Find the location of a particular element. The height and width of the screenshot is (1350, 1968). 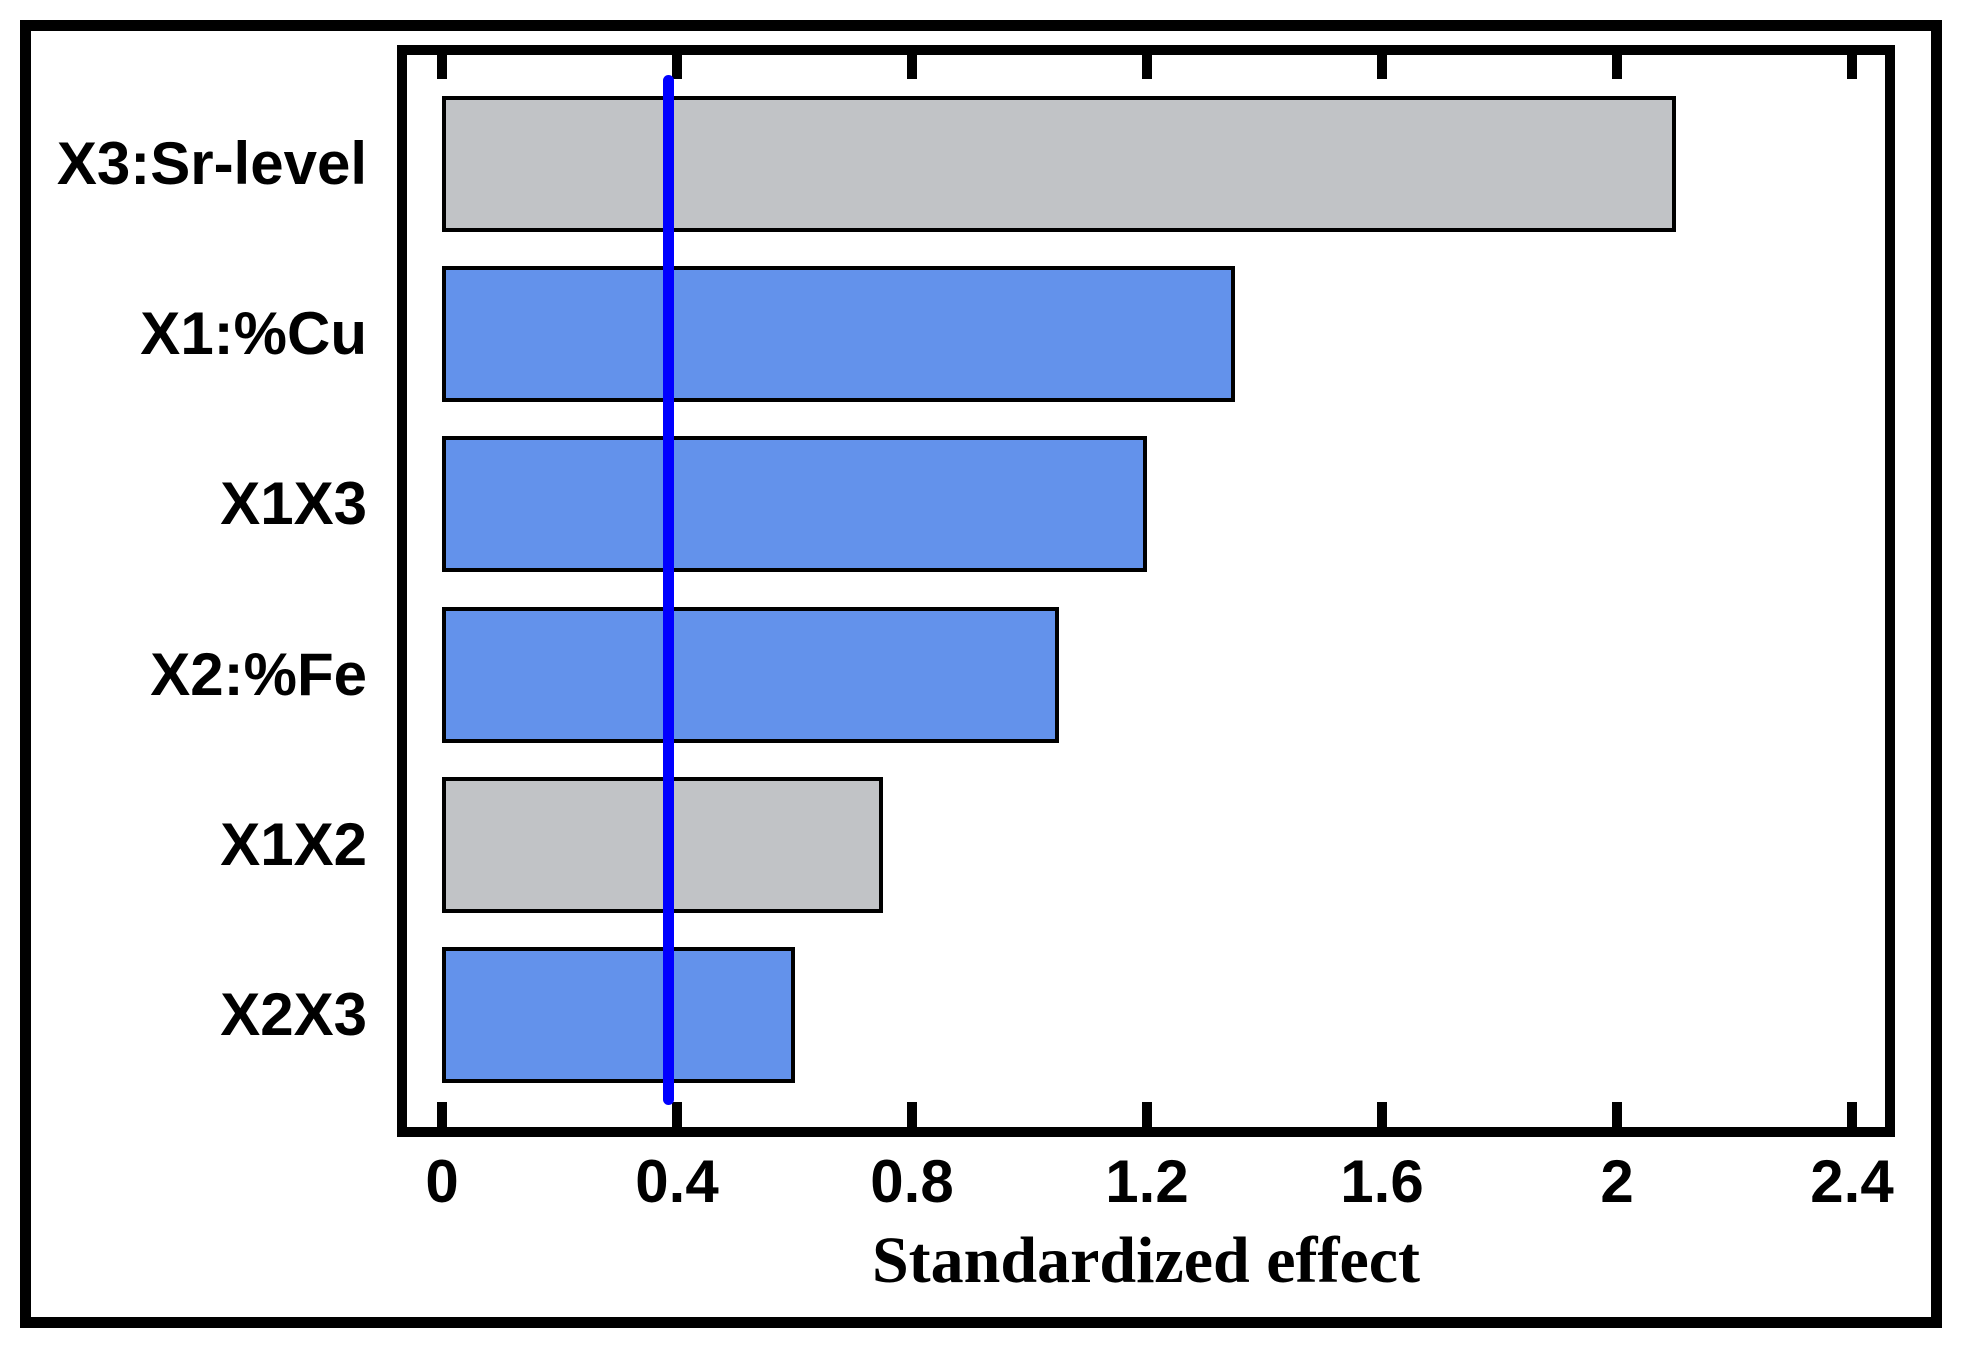

bar-x1x3 is located at coordinates (794, 504).